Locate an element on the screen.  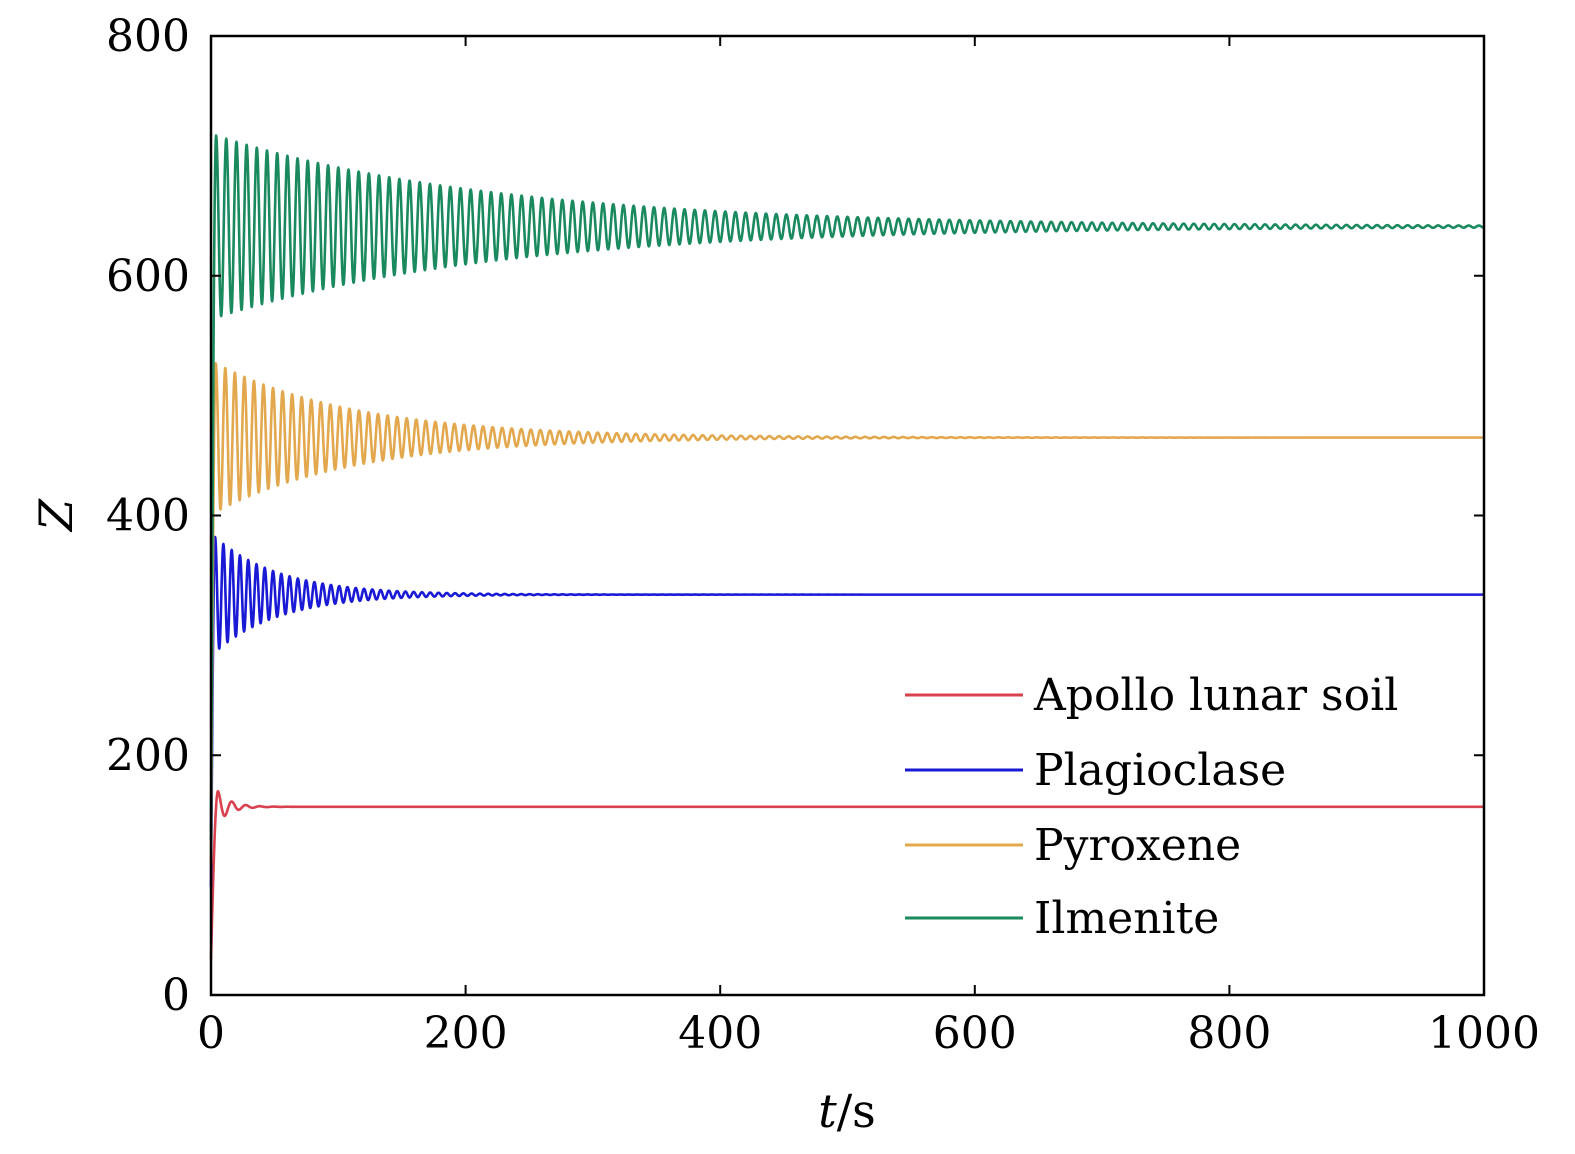
x-tick-label: 200 is located at coordinates (466, 1033).